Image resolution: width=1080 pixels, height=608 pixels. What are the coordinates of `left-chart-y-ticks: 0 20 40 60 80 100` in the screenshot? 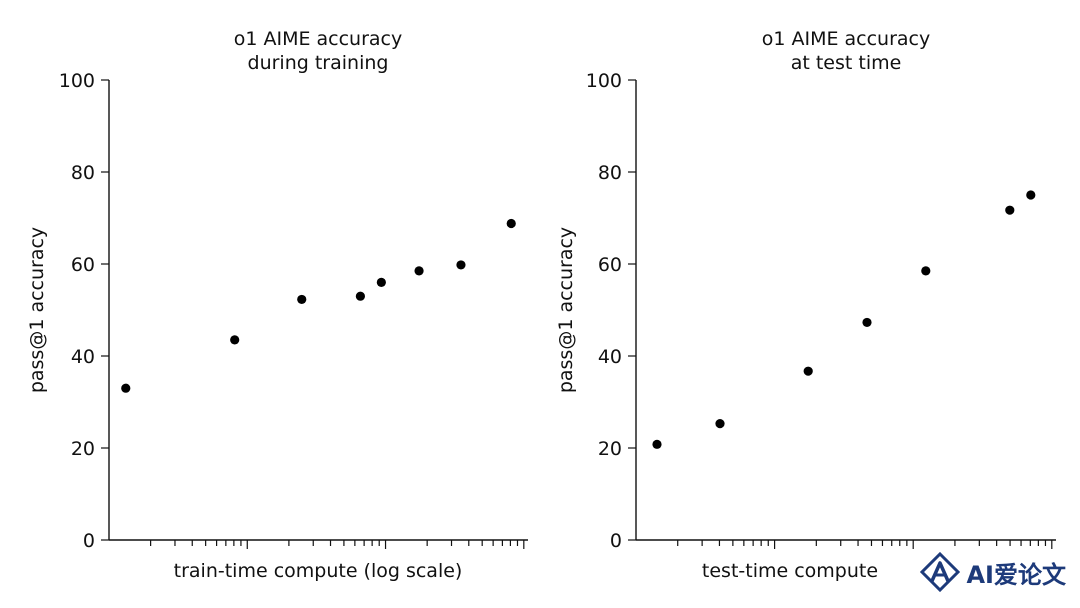 It's located at (84, 311).